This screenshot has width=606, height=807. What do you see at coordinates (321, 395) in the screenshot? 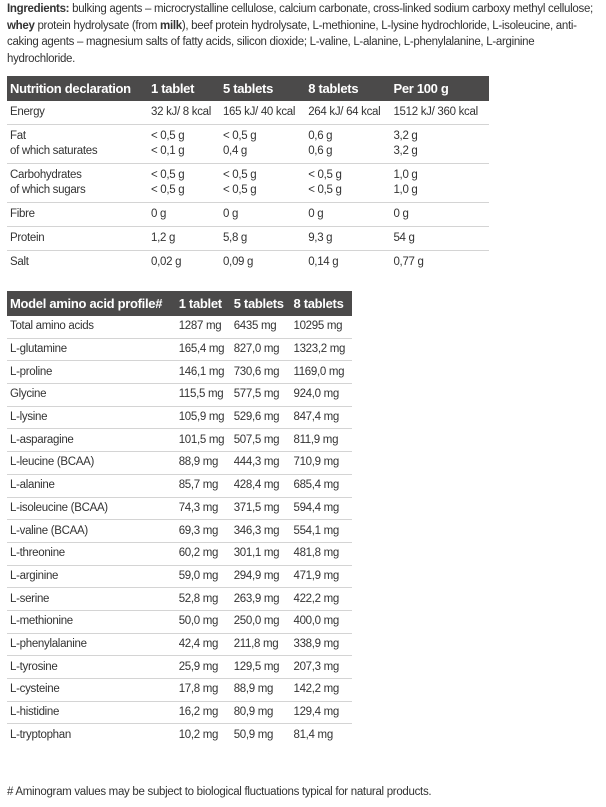
I see `amino-value: 924,0 mg` at bounding box center [321, 395].